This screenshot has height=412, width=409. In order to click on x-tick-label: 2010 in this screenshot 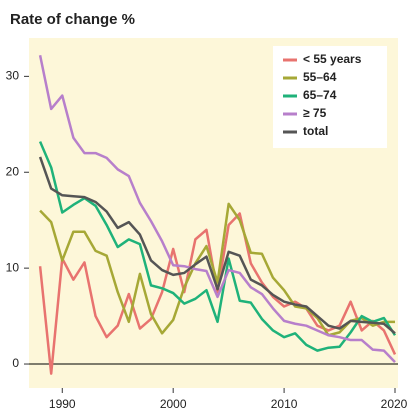, I will do `click(284, 404)`.